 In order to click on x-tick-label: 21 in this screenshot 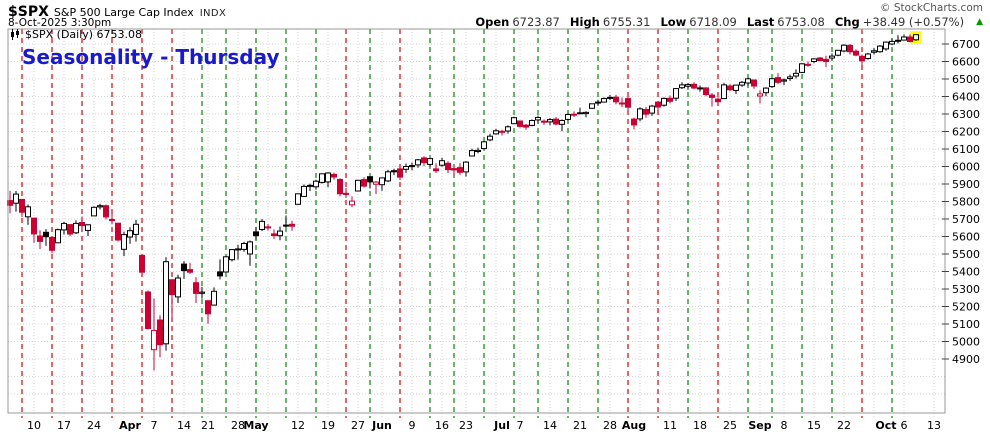, I will do `click(580, 425)`.